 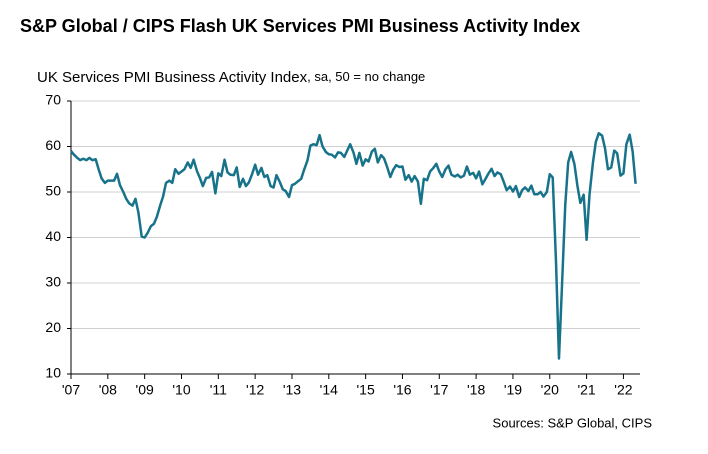 I want to click on x-tick-label: '15, so click(x=366, y=390).